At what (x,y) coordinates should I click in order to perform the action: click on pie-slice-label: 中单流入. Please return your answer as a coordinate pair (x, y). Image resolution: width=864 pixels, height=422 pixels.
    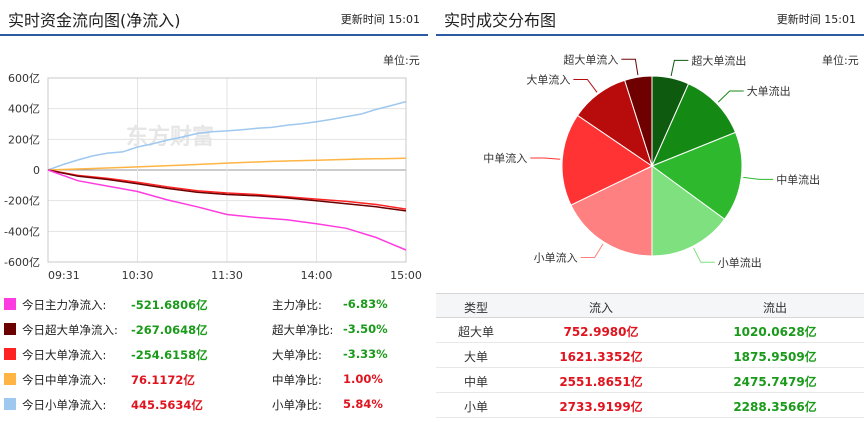
    Looking at the image, I should click on (505, 158).